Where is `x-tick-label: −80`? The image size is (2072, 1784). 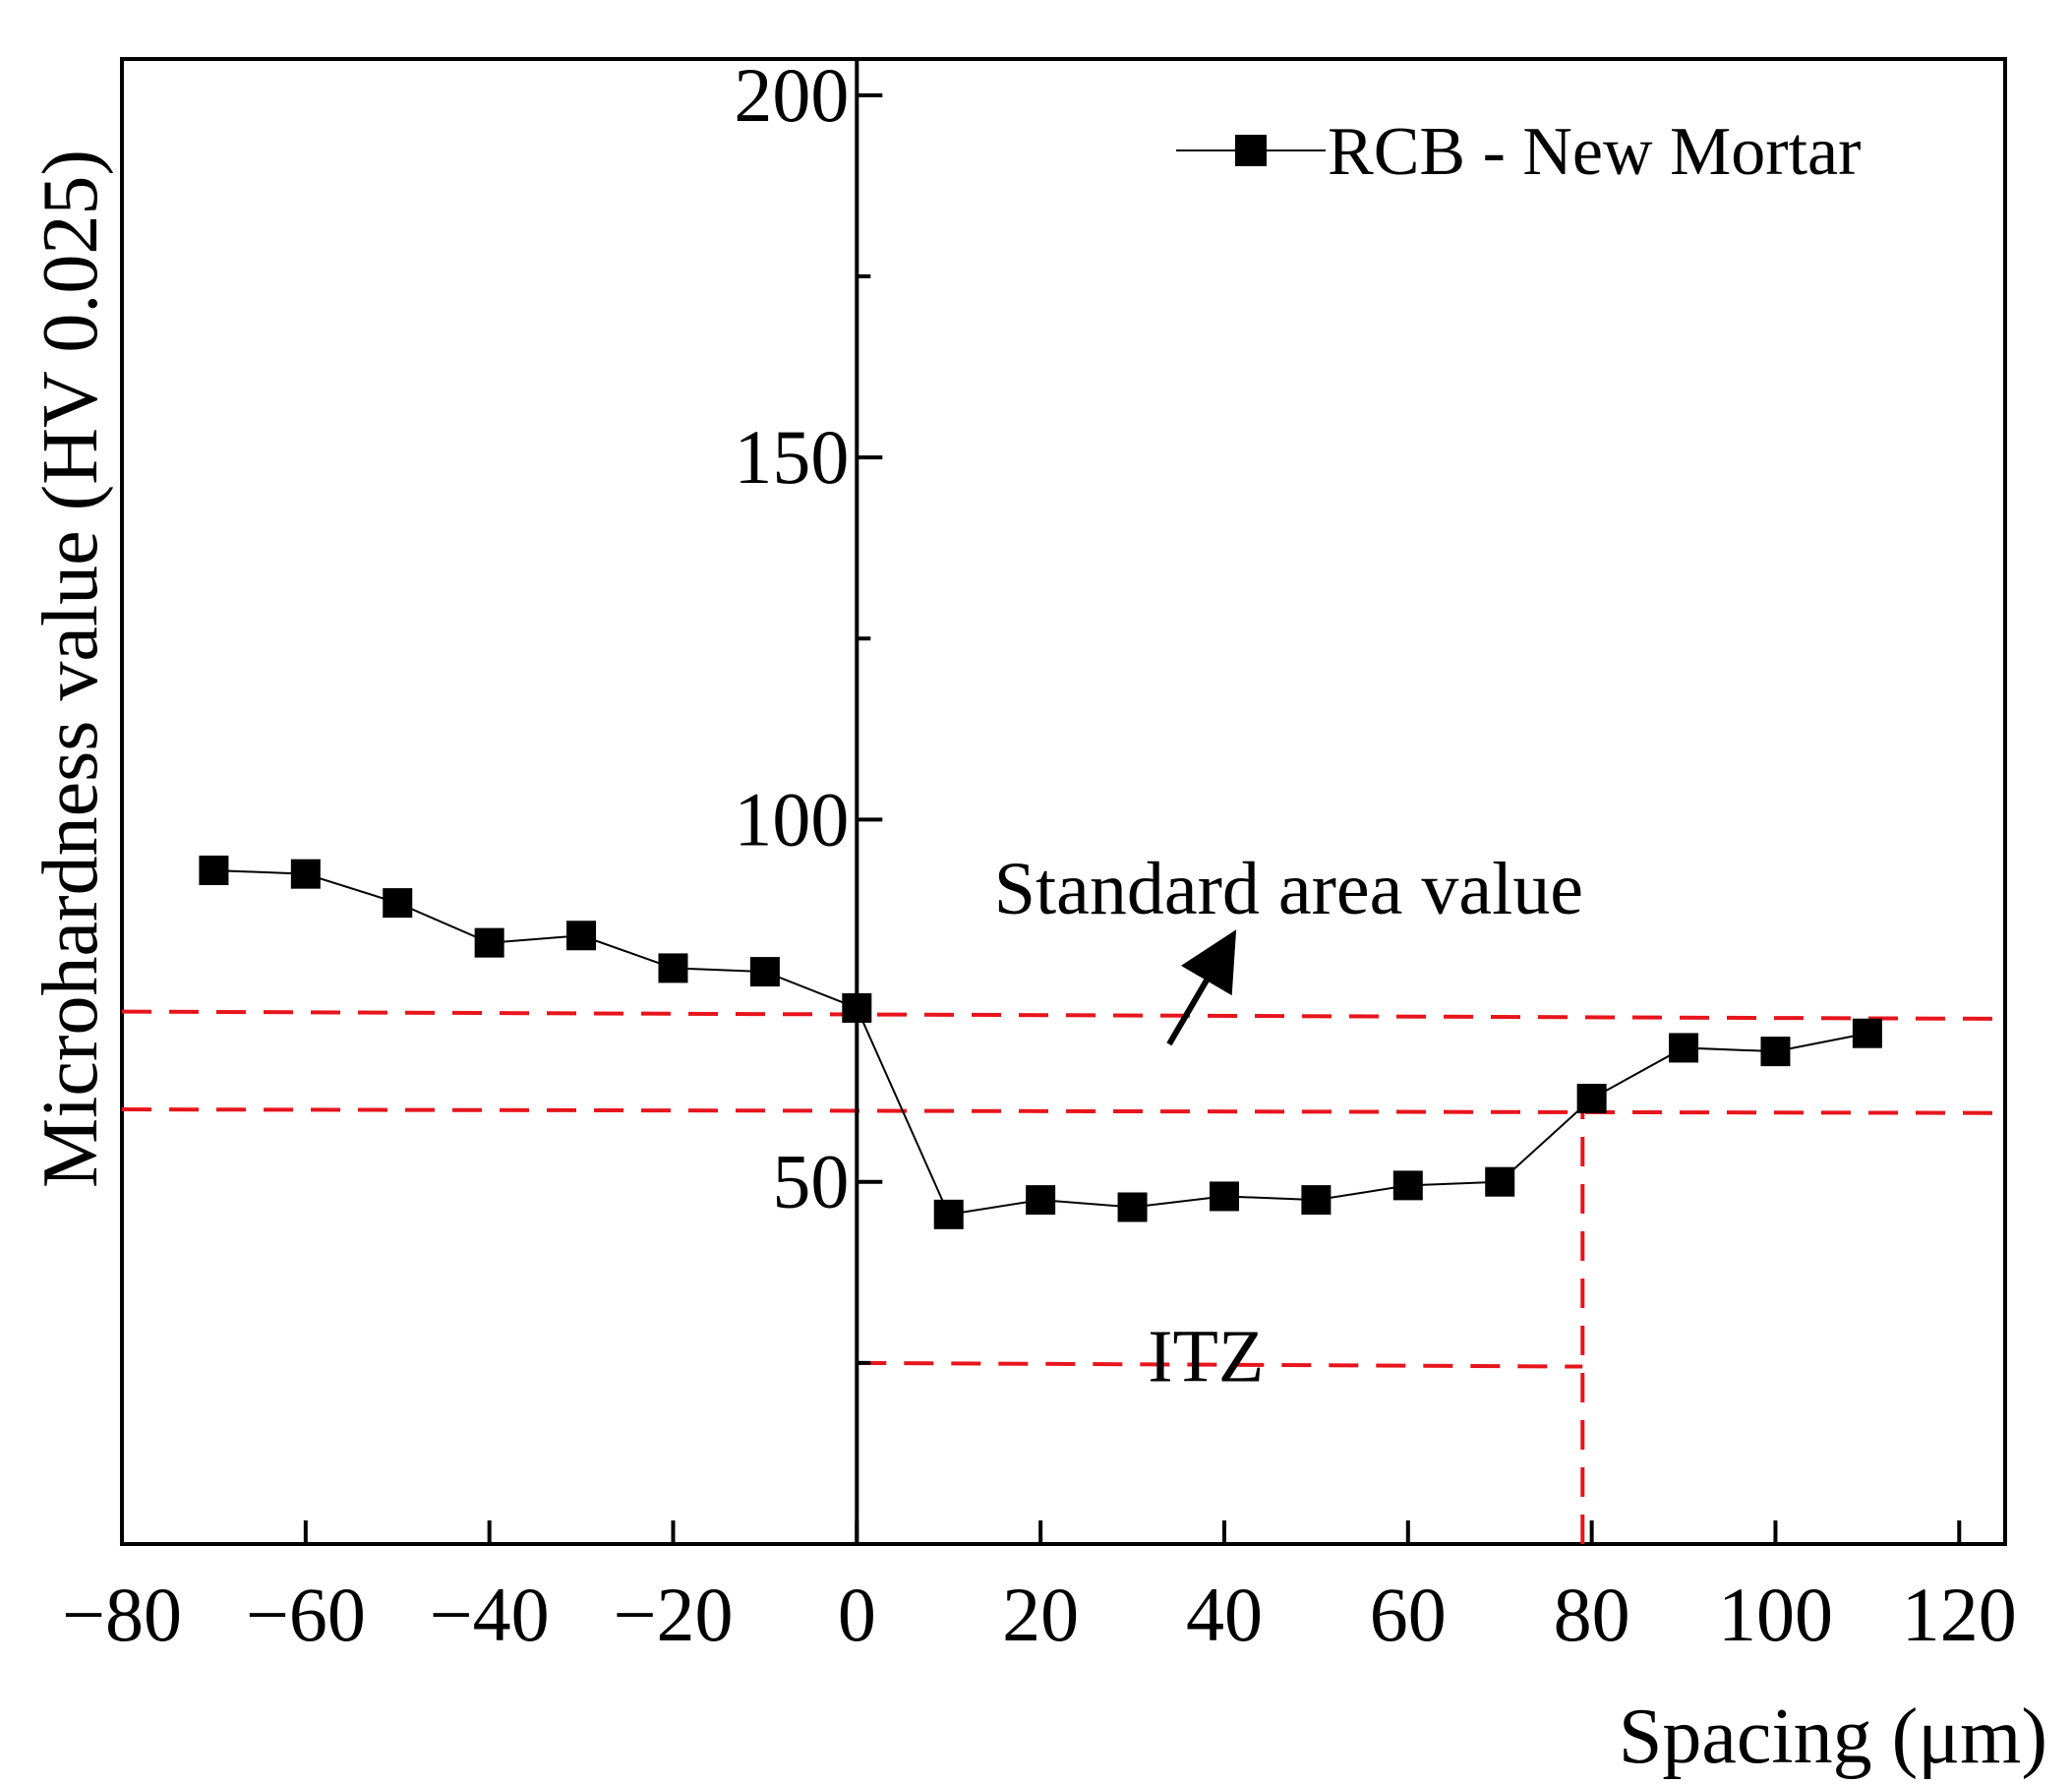
x-tick-label: −80 is located at coordinates (122, 1614).